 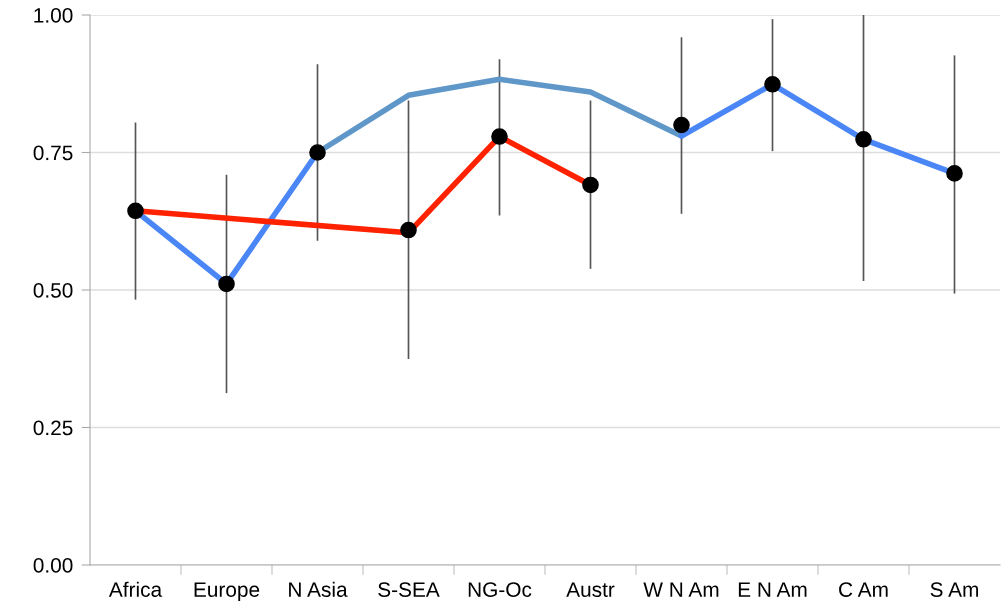 What do you see at coordinates (53, 290) in the screenshot?
I see `y-tick-label: 0.50` at bounding box center [53, 290].